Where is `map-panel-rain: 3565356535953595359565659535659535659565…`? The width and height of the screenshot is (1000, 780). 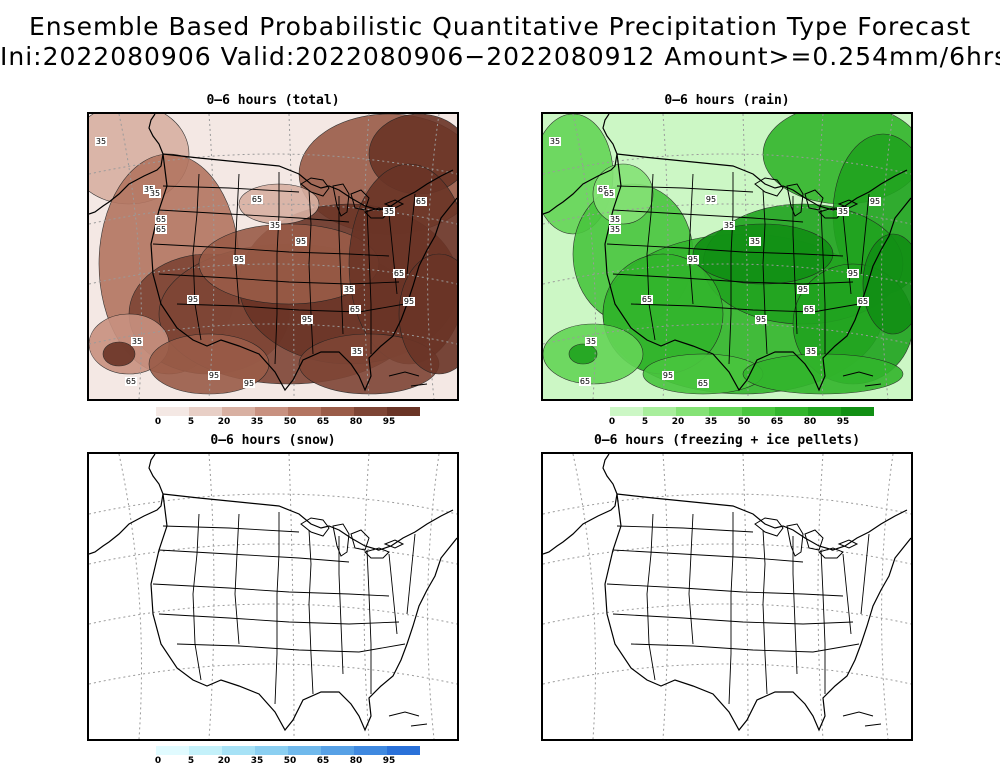 map-panel-rain: 3565356535953595359565659535659535659565… is located at coordinates (727, 256).